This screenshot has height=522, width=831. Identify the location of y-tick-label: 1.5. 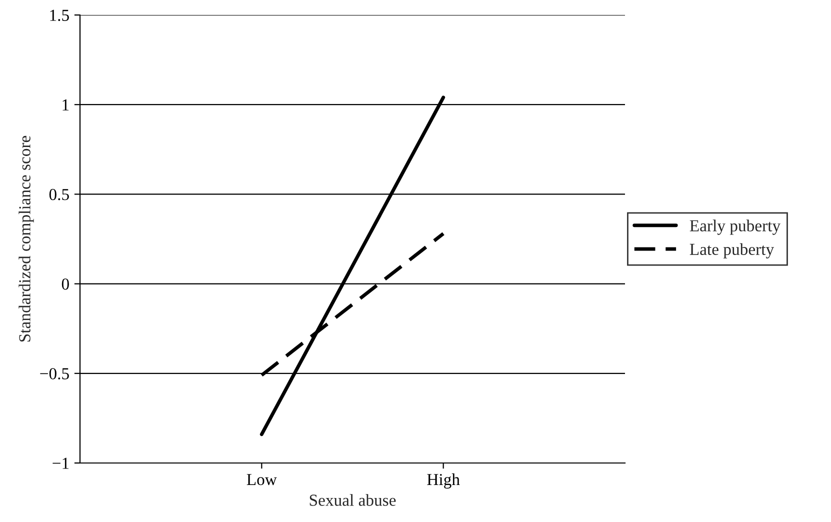
(59, 16).